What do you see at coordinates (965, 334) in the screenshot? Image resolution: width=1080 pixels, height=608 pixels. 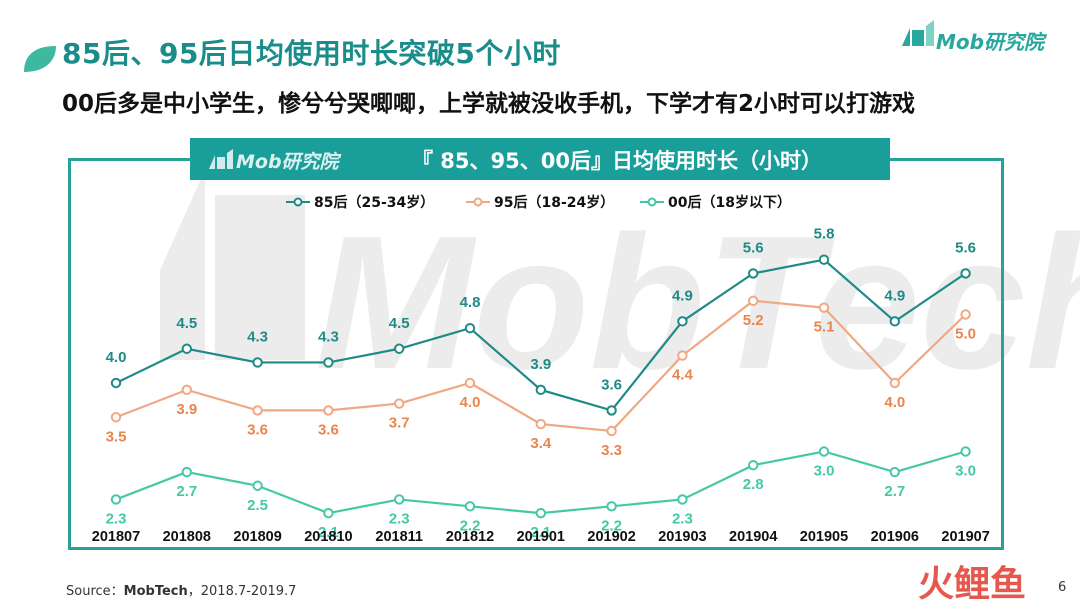 I see `data-label: 5.0` at bounding box center [965, 334].